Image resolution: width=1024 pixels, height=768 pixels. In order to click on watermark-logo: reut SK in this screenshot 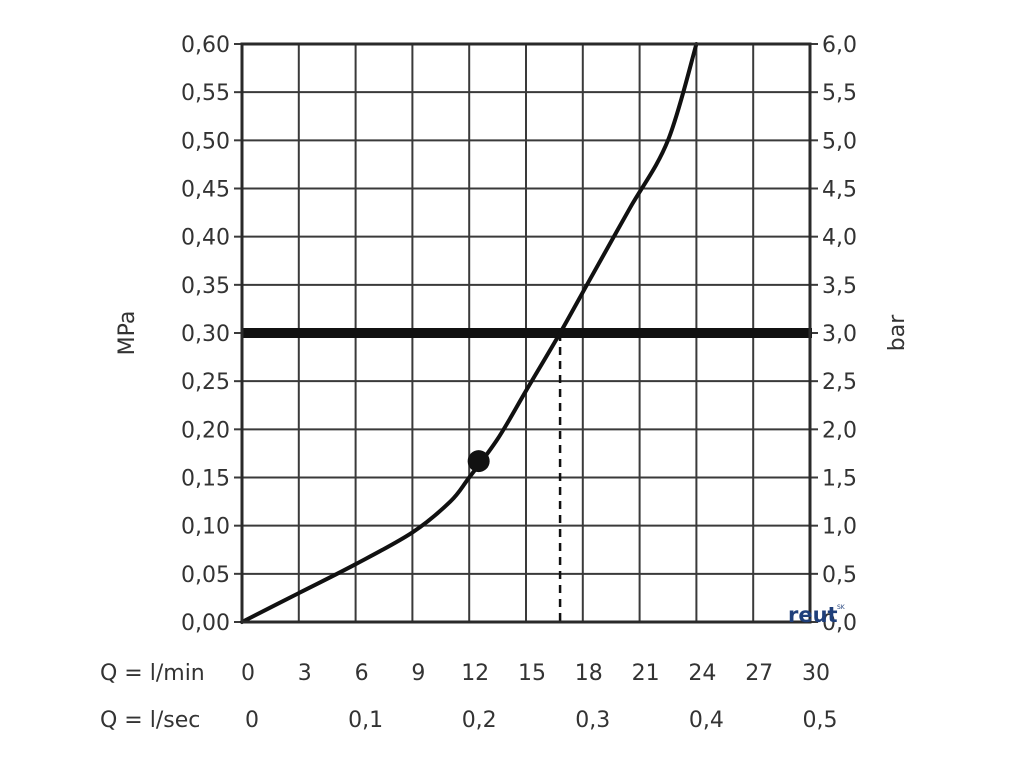, I will do `click(817, 615)`.